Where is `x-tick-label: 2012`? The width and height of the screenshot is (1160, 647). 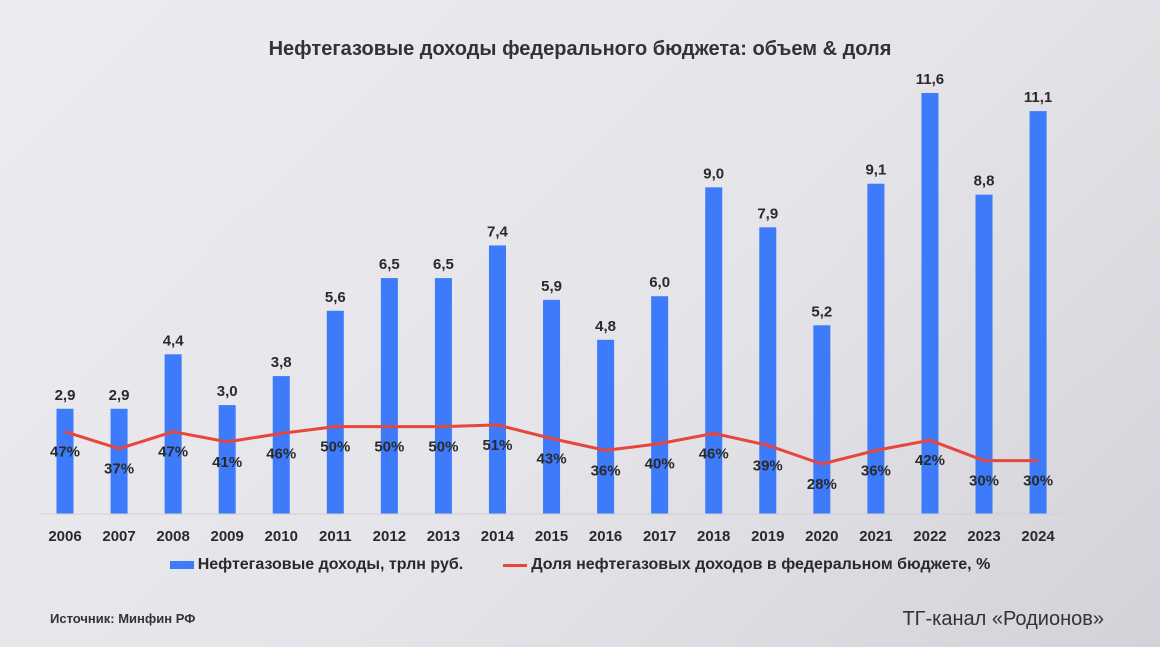
x-tick-label: 2012 is located at coordinates (389, 536).